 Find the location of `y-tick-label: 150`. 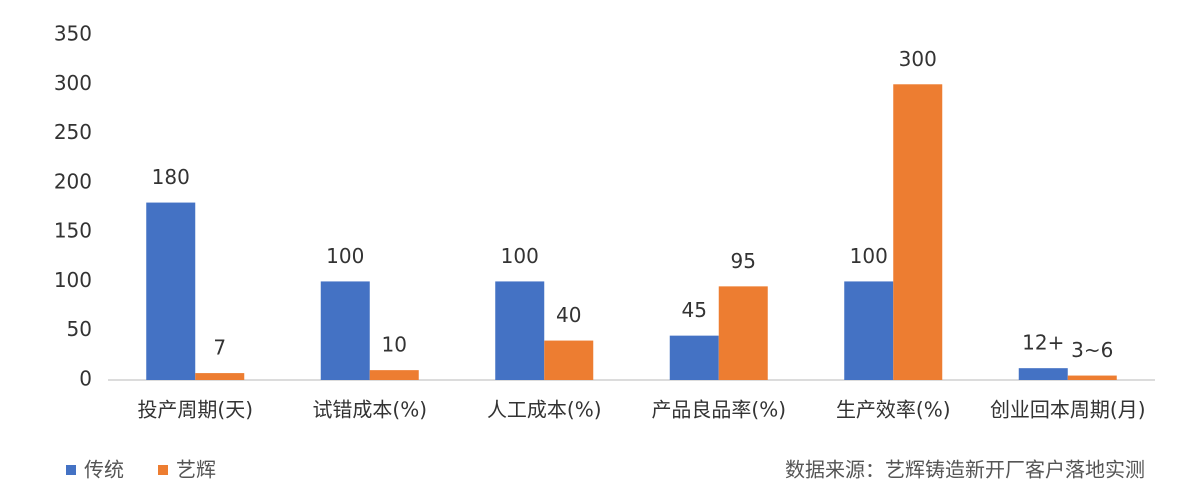

y-tick-label: 150 is located at coordinates (73, 231).